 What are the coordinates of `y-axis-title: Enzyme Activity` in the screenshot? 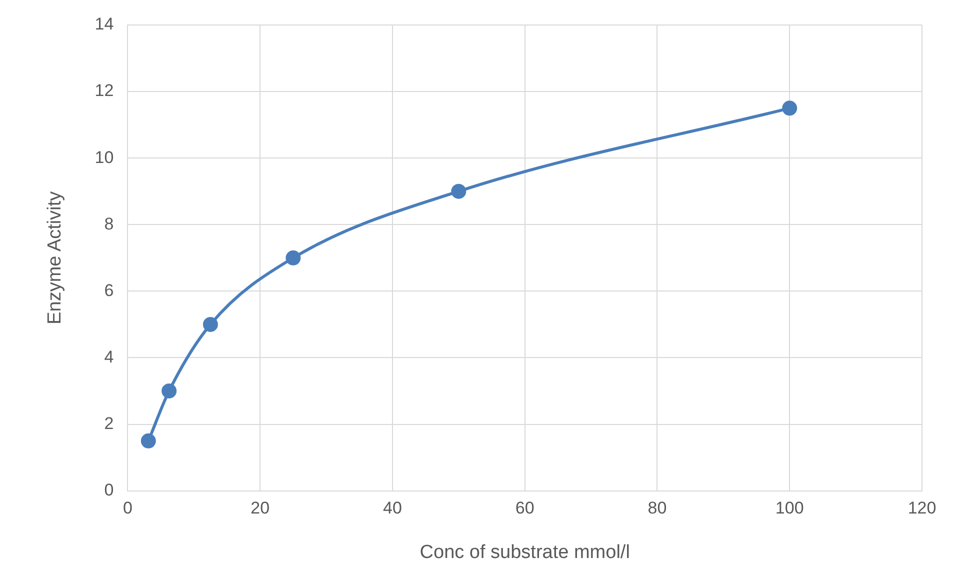 It's located at (55, 257).